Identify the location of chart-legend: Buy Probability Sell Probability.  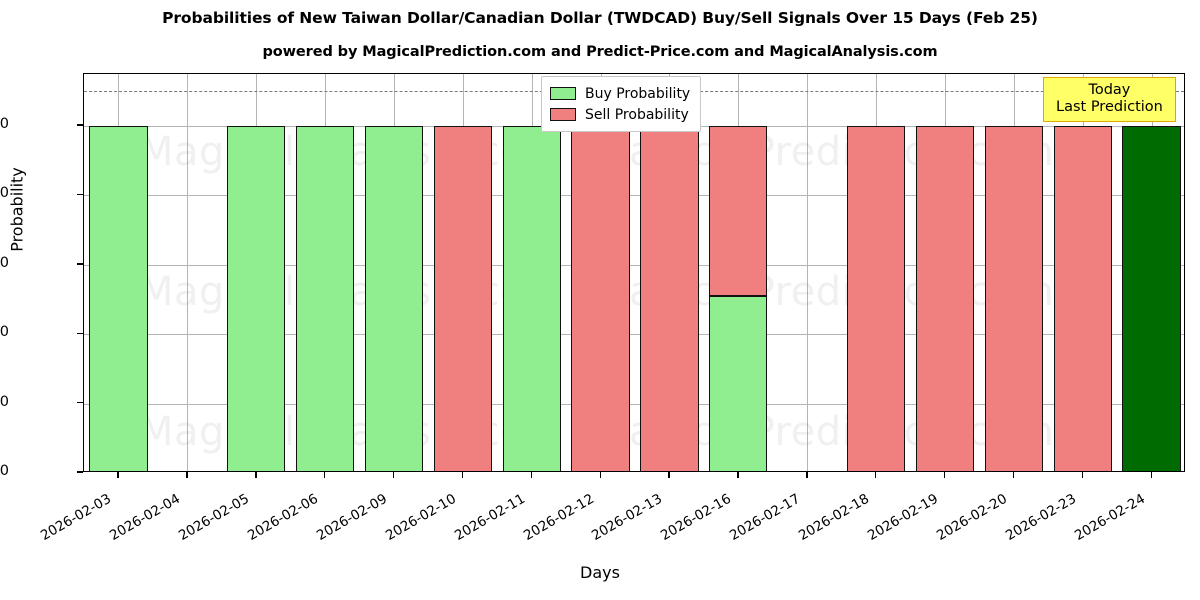
(621, 104).